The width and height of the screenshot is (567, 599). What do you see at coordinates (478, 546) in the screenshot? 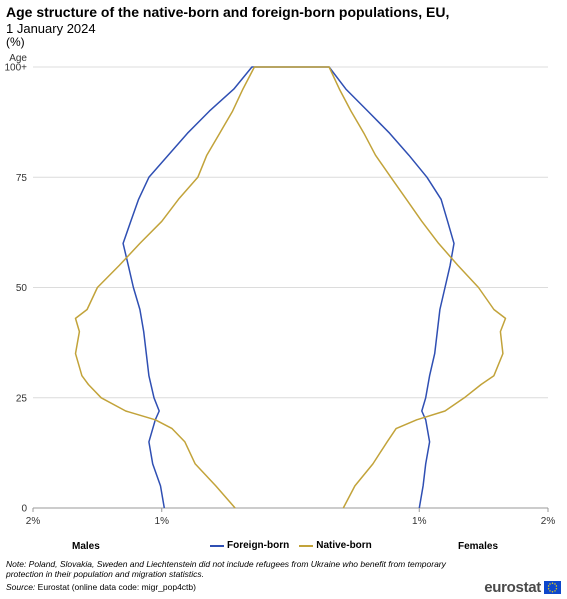
I see `females-label: Females` at bounding box center [478, 546].